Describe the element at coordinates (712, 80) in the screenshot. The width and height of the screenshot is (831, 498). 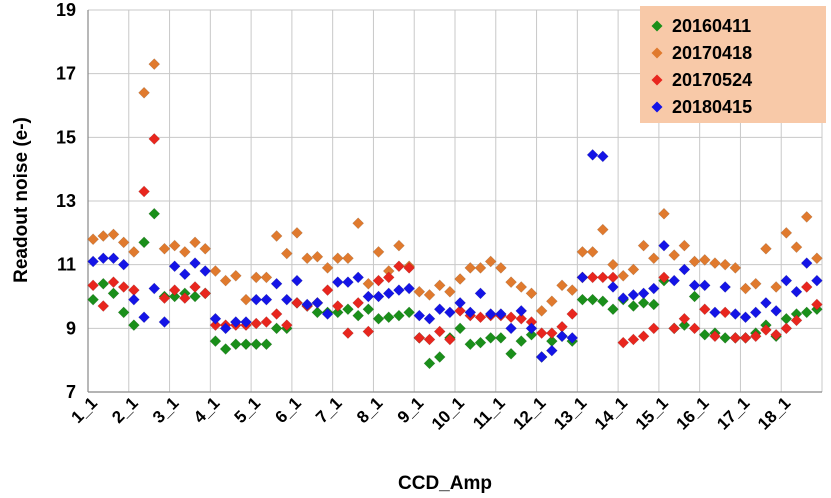
I see `legend-label: 20170524` at that location.